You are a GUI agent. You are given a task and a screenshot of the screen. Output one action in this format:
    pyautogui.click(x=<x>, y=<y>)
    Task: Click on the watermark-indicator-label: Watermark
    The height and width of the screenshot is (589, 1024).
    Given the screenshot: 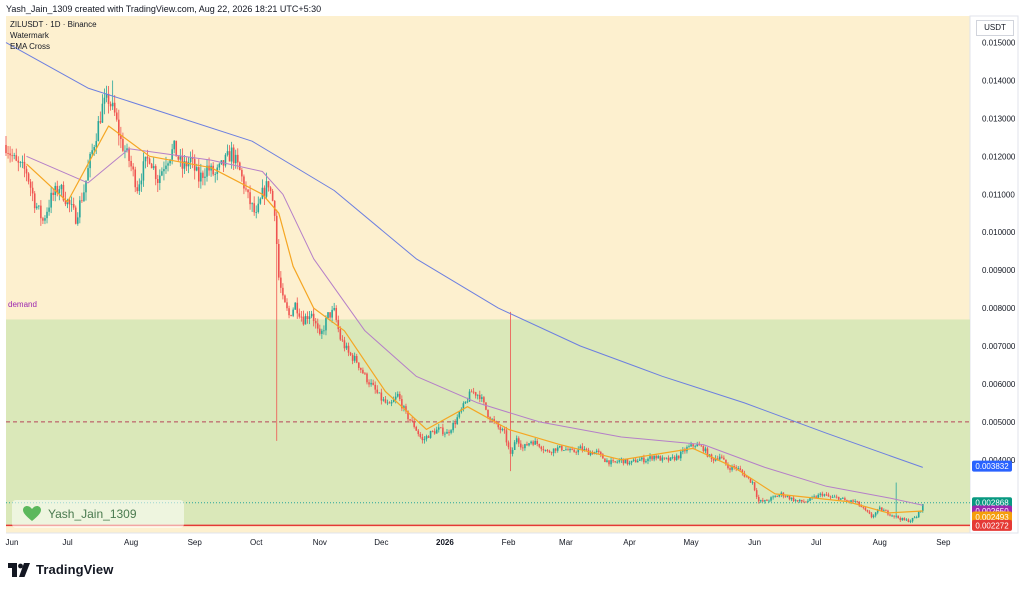 What is the action you would take?
    pyautogui.click(x=29, y=35)
    